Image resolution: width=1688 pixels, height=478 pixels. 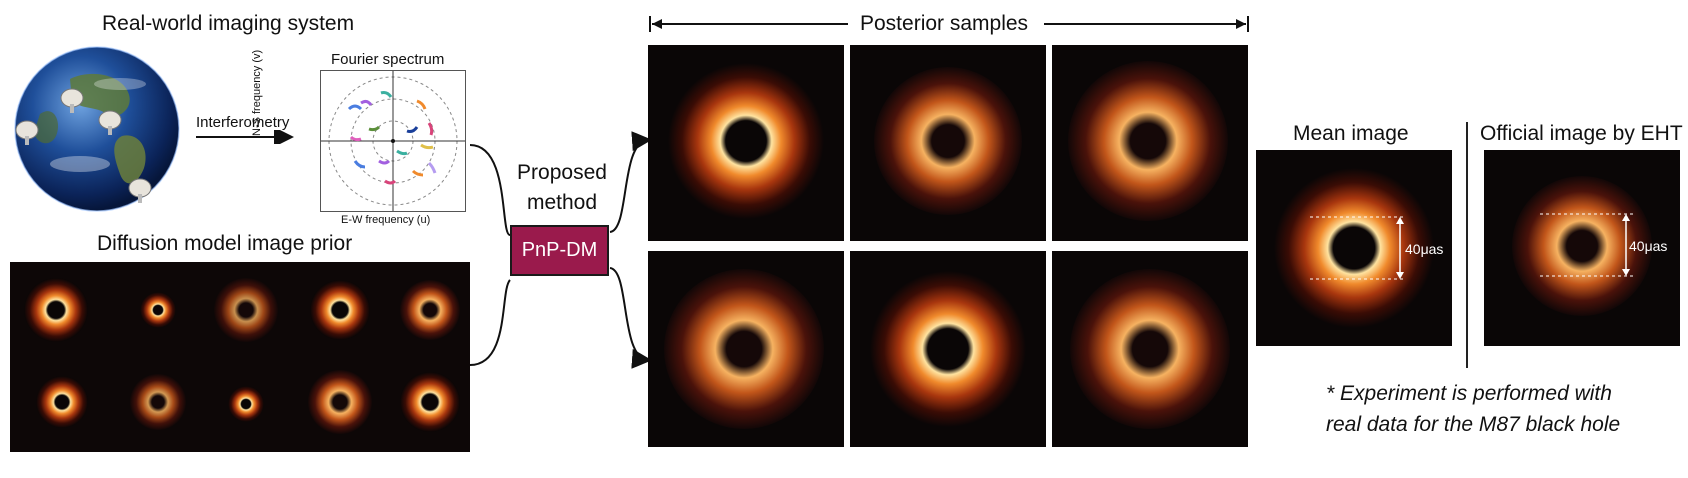 What do you see at coordinates (559, 250) in the screenshot?
I see `pnp-dm-box: PnP-DM` at bounding box center [559, 250].